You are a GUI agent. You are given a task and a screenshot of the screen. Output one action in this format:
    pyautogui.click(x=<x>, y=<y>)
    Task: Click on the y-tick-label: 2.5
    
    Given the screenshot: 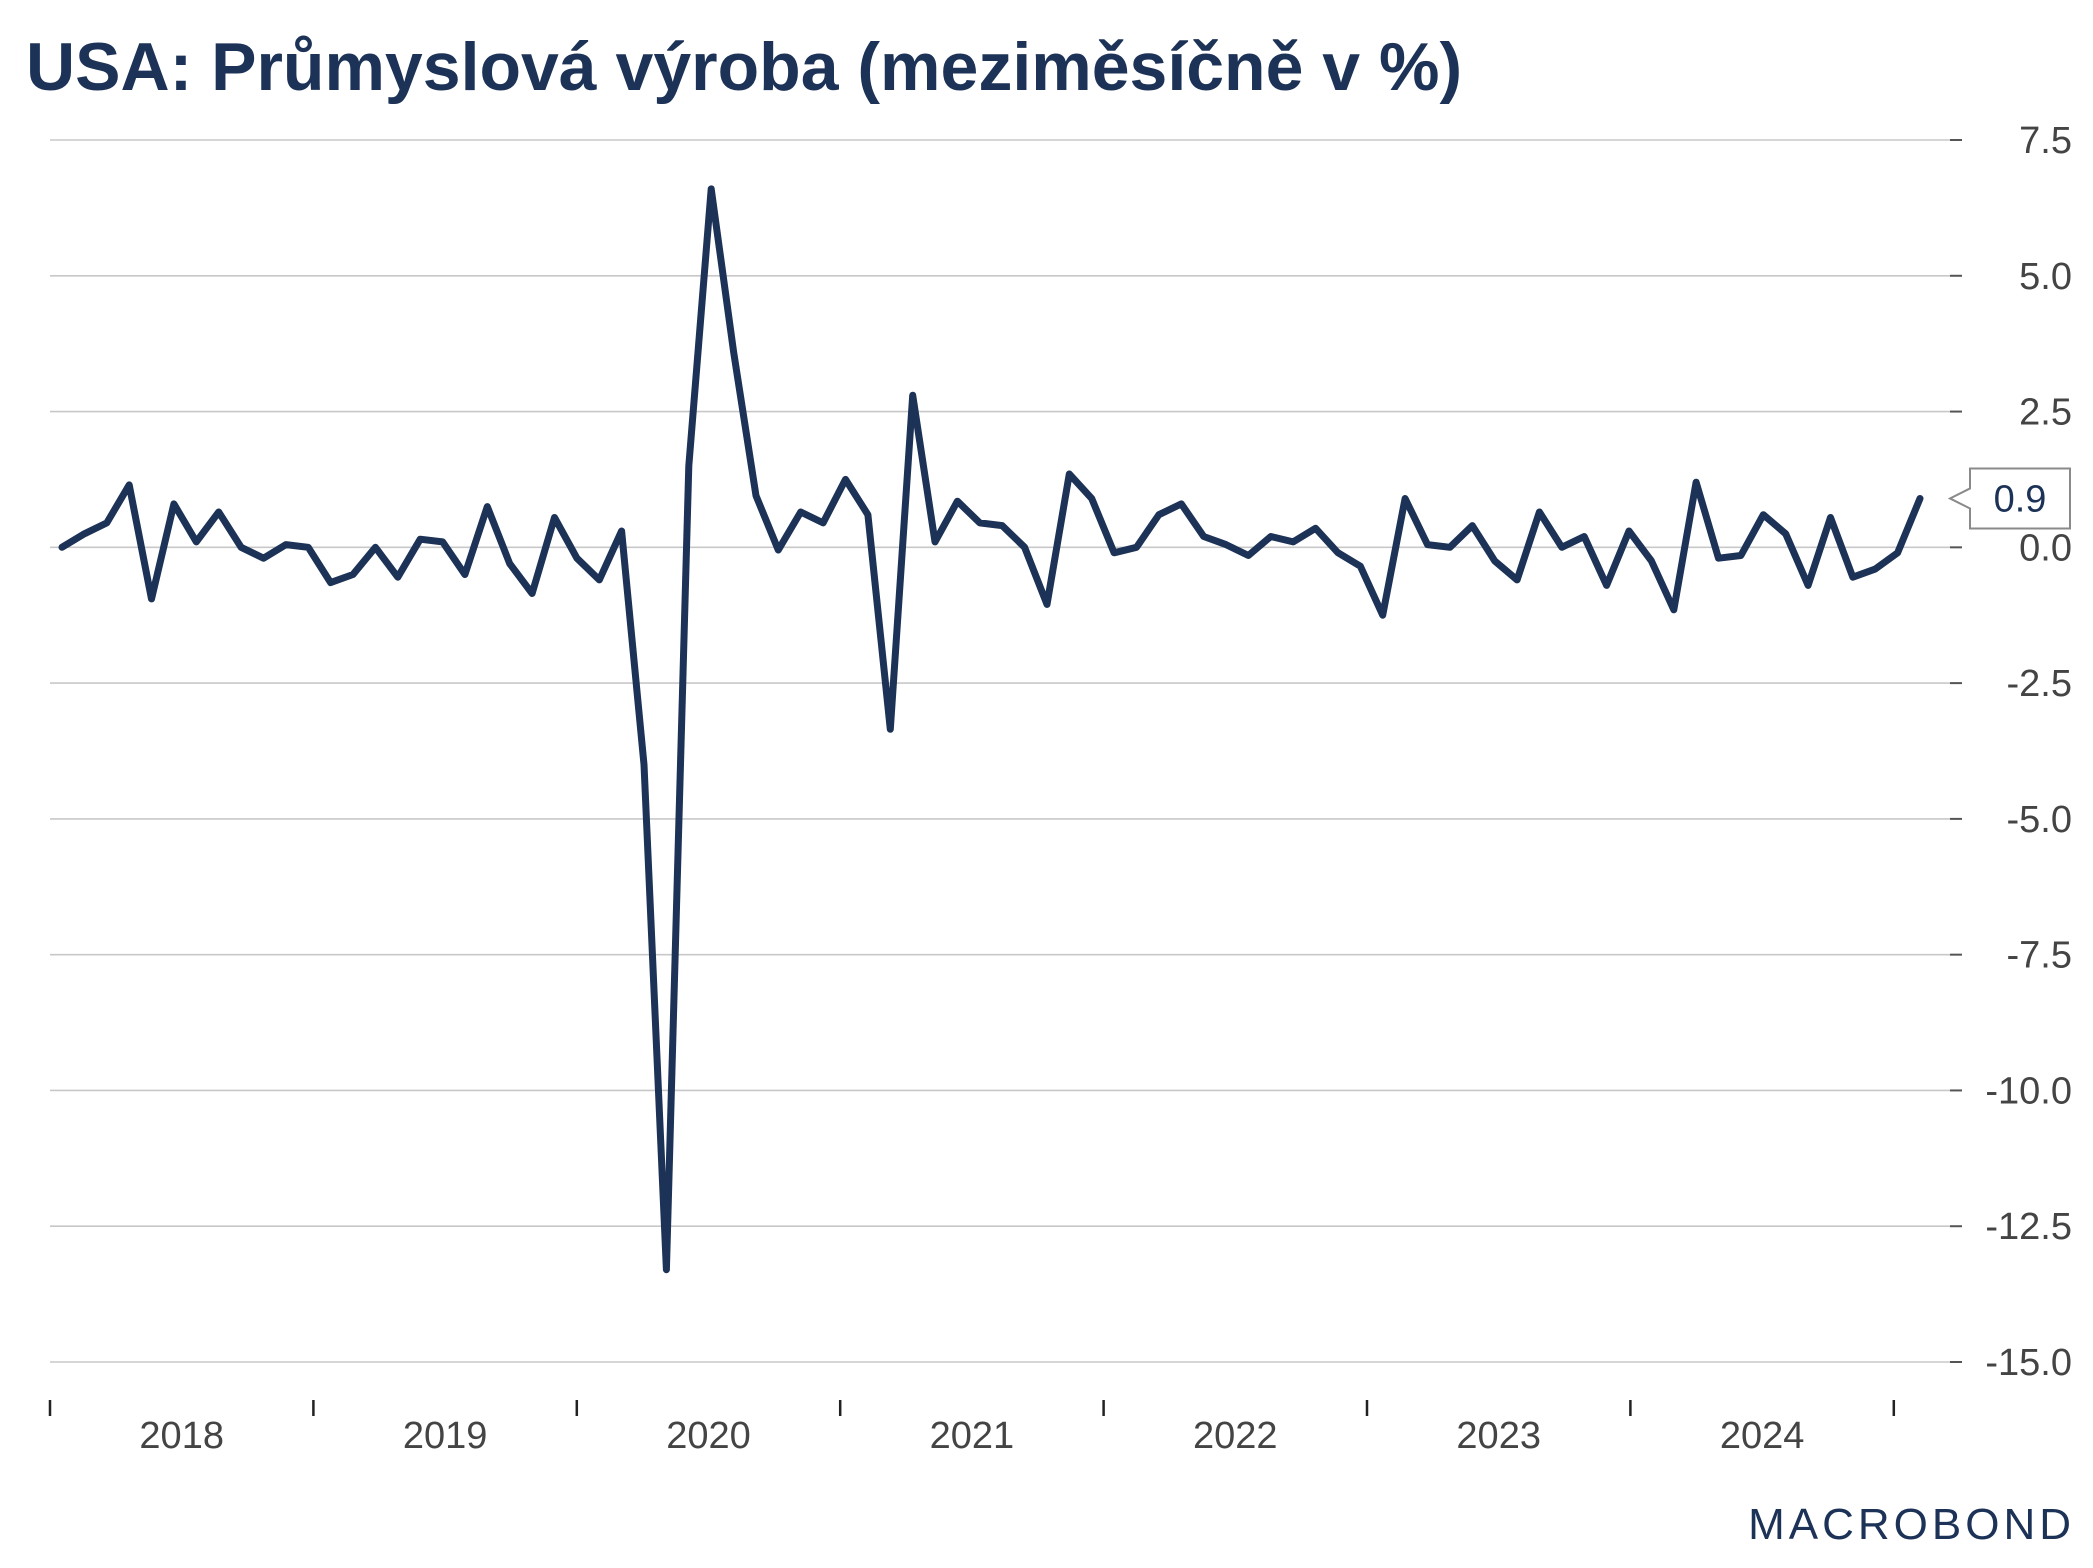 What is the action you would take?
    pyautogui.click(x=2045, y=413)
    